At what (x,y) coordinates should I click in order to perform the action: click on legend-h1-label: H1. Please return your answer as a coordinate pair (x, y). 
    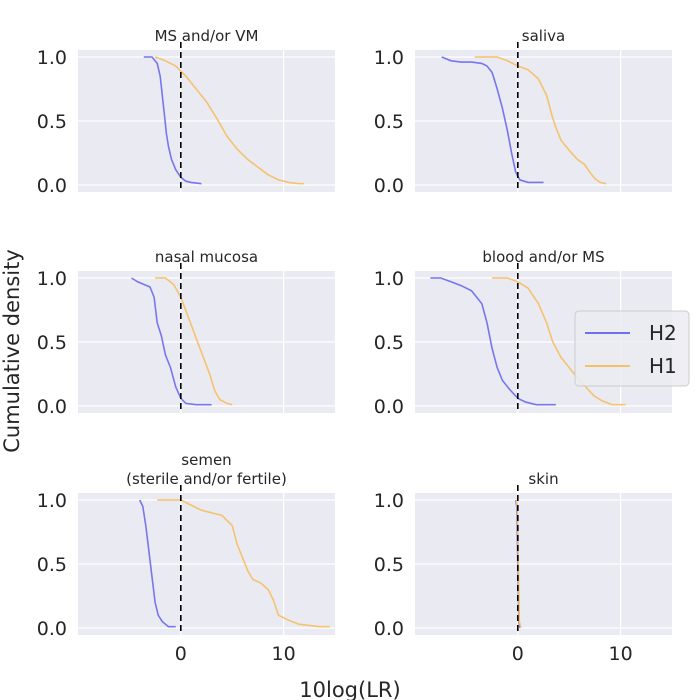
    Looking at the image, I should click on (663, 366).